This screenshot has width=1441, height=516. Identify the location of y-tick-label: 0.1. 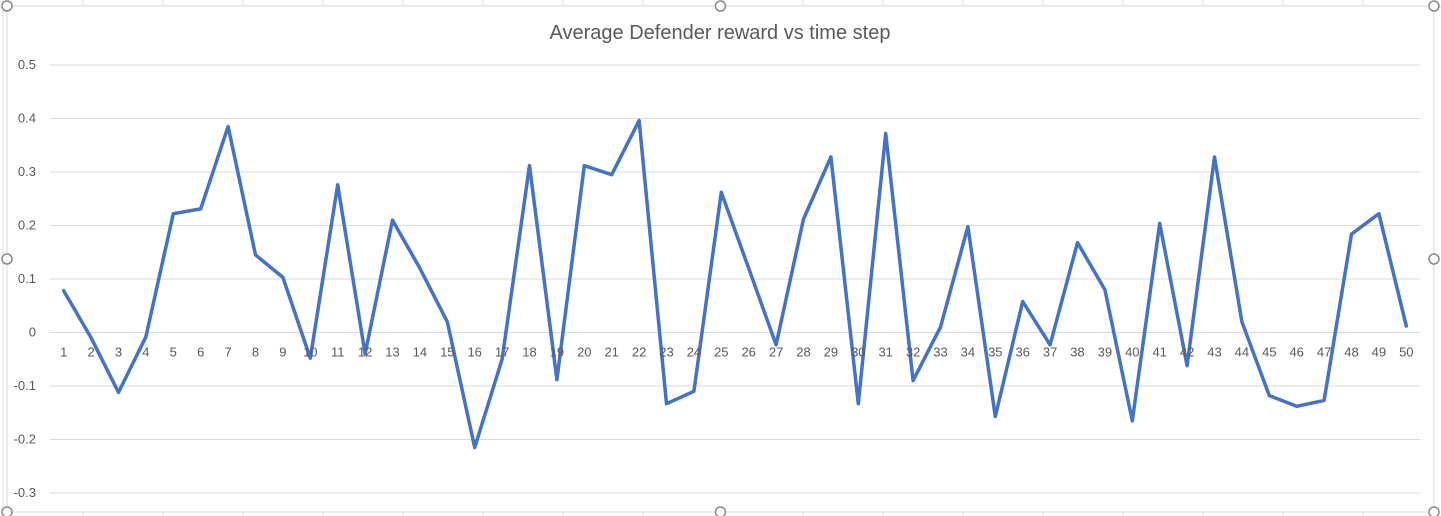
(27, 278).